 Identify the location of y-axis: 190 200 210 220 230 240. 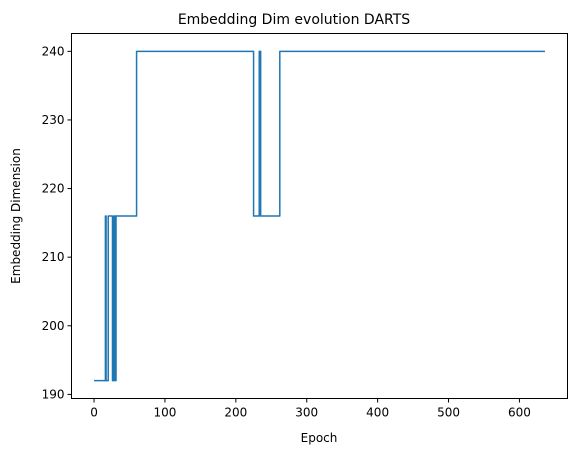
(57, 222).